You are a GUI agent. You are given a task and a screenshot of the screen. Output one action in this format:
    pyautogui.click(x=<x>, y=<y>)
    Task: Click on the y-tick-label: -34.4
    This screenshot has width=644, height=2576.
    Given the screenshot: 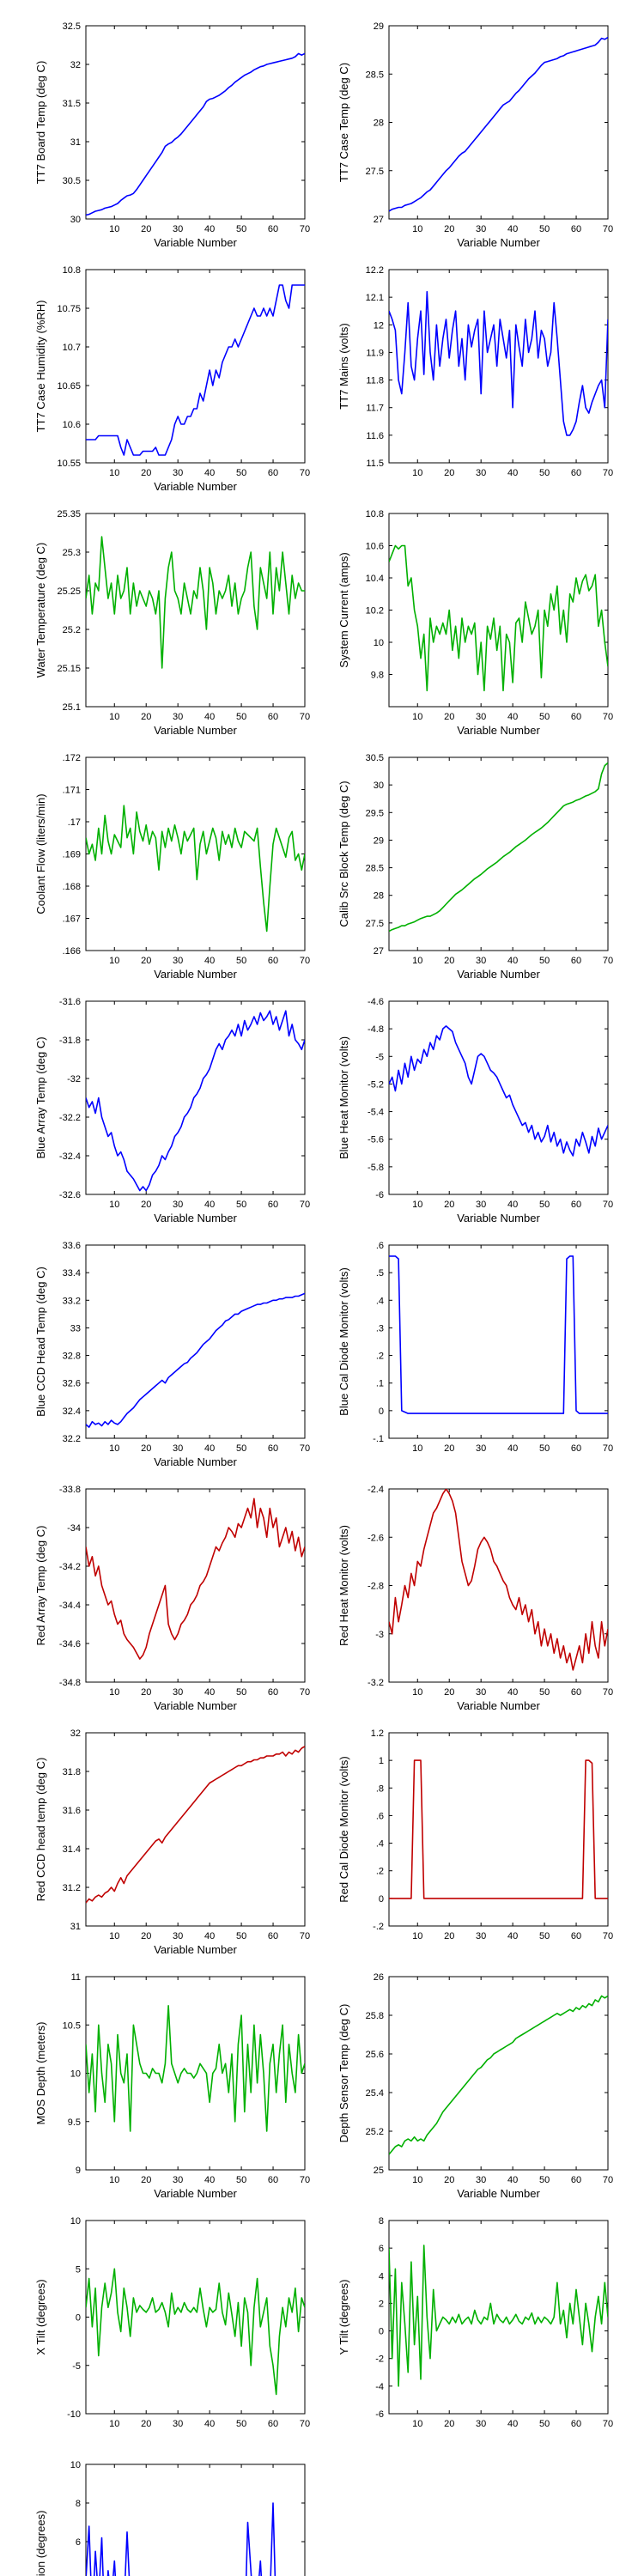 What is the action you would take?
    pyautogui.click(x=70, y=1606)
    